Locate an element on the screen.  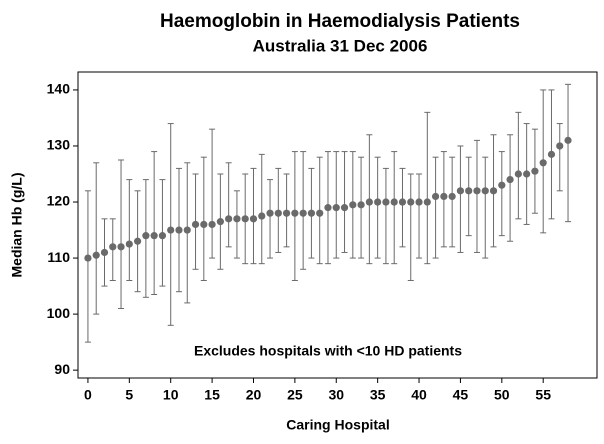
x-tick-label: 20 is located at coordinates (254, 395).